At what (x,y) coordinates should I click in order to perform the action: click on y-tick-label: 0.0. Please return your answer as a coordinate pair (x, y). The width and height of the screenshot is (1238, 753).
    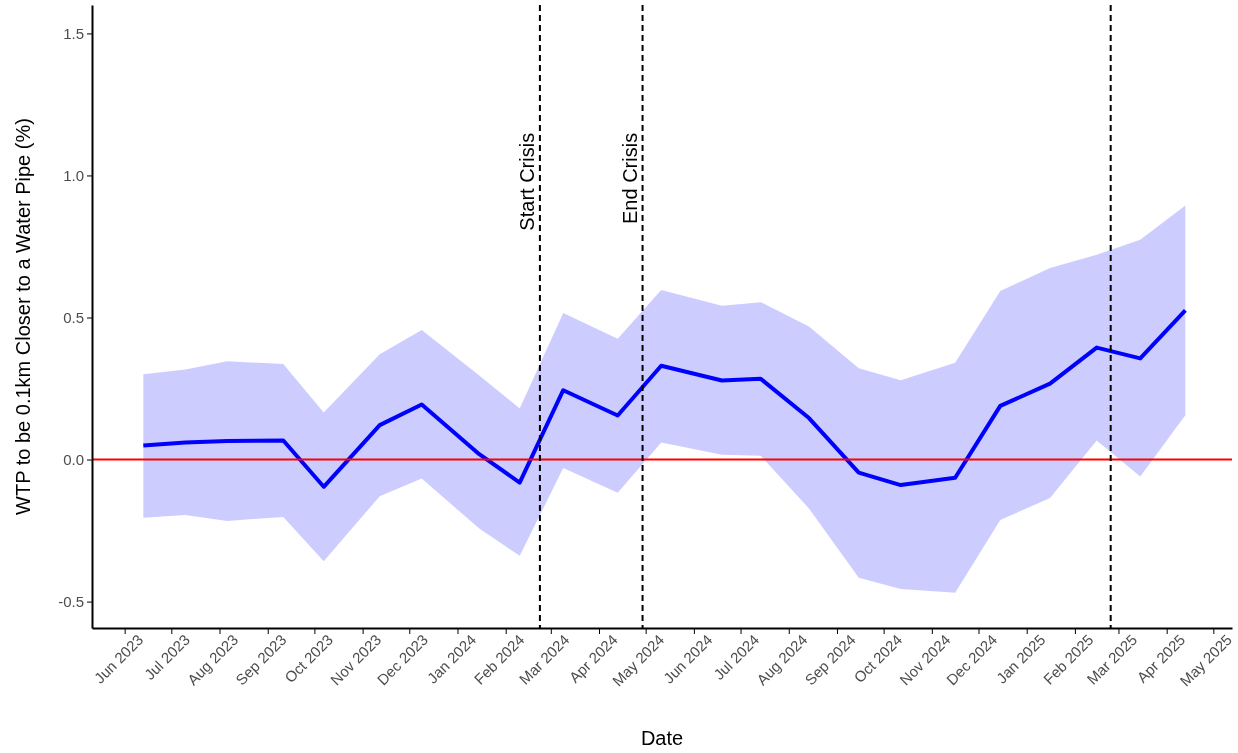
    Looking at the image, I should click on (73, 459).